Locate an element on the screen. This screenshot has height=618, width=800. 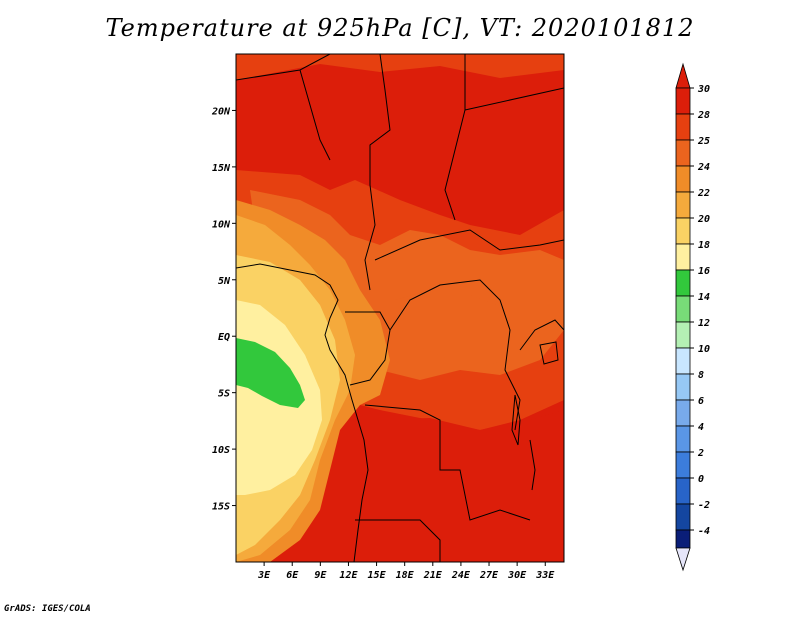
lon-tick-label: 18E is located at coordinates (405, 575).